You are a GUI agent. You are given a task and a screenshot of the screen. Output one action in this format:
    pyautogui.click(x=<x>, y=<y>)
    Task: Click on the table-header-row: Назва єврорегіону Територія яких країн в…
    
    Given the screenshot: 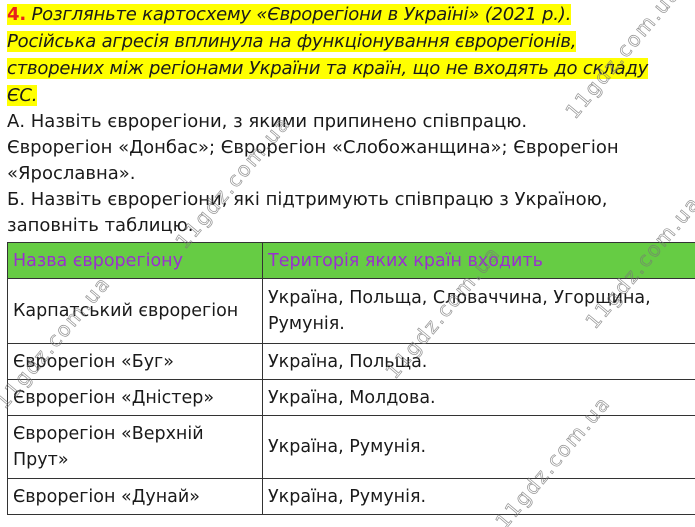 What is the action you would take?
    pyautogui.click(x=351, y=260)
    